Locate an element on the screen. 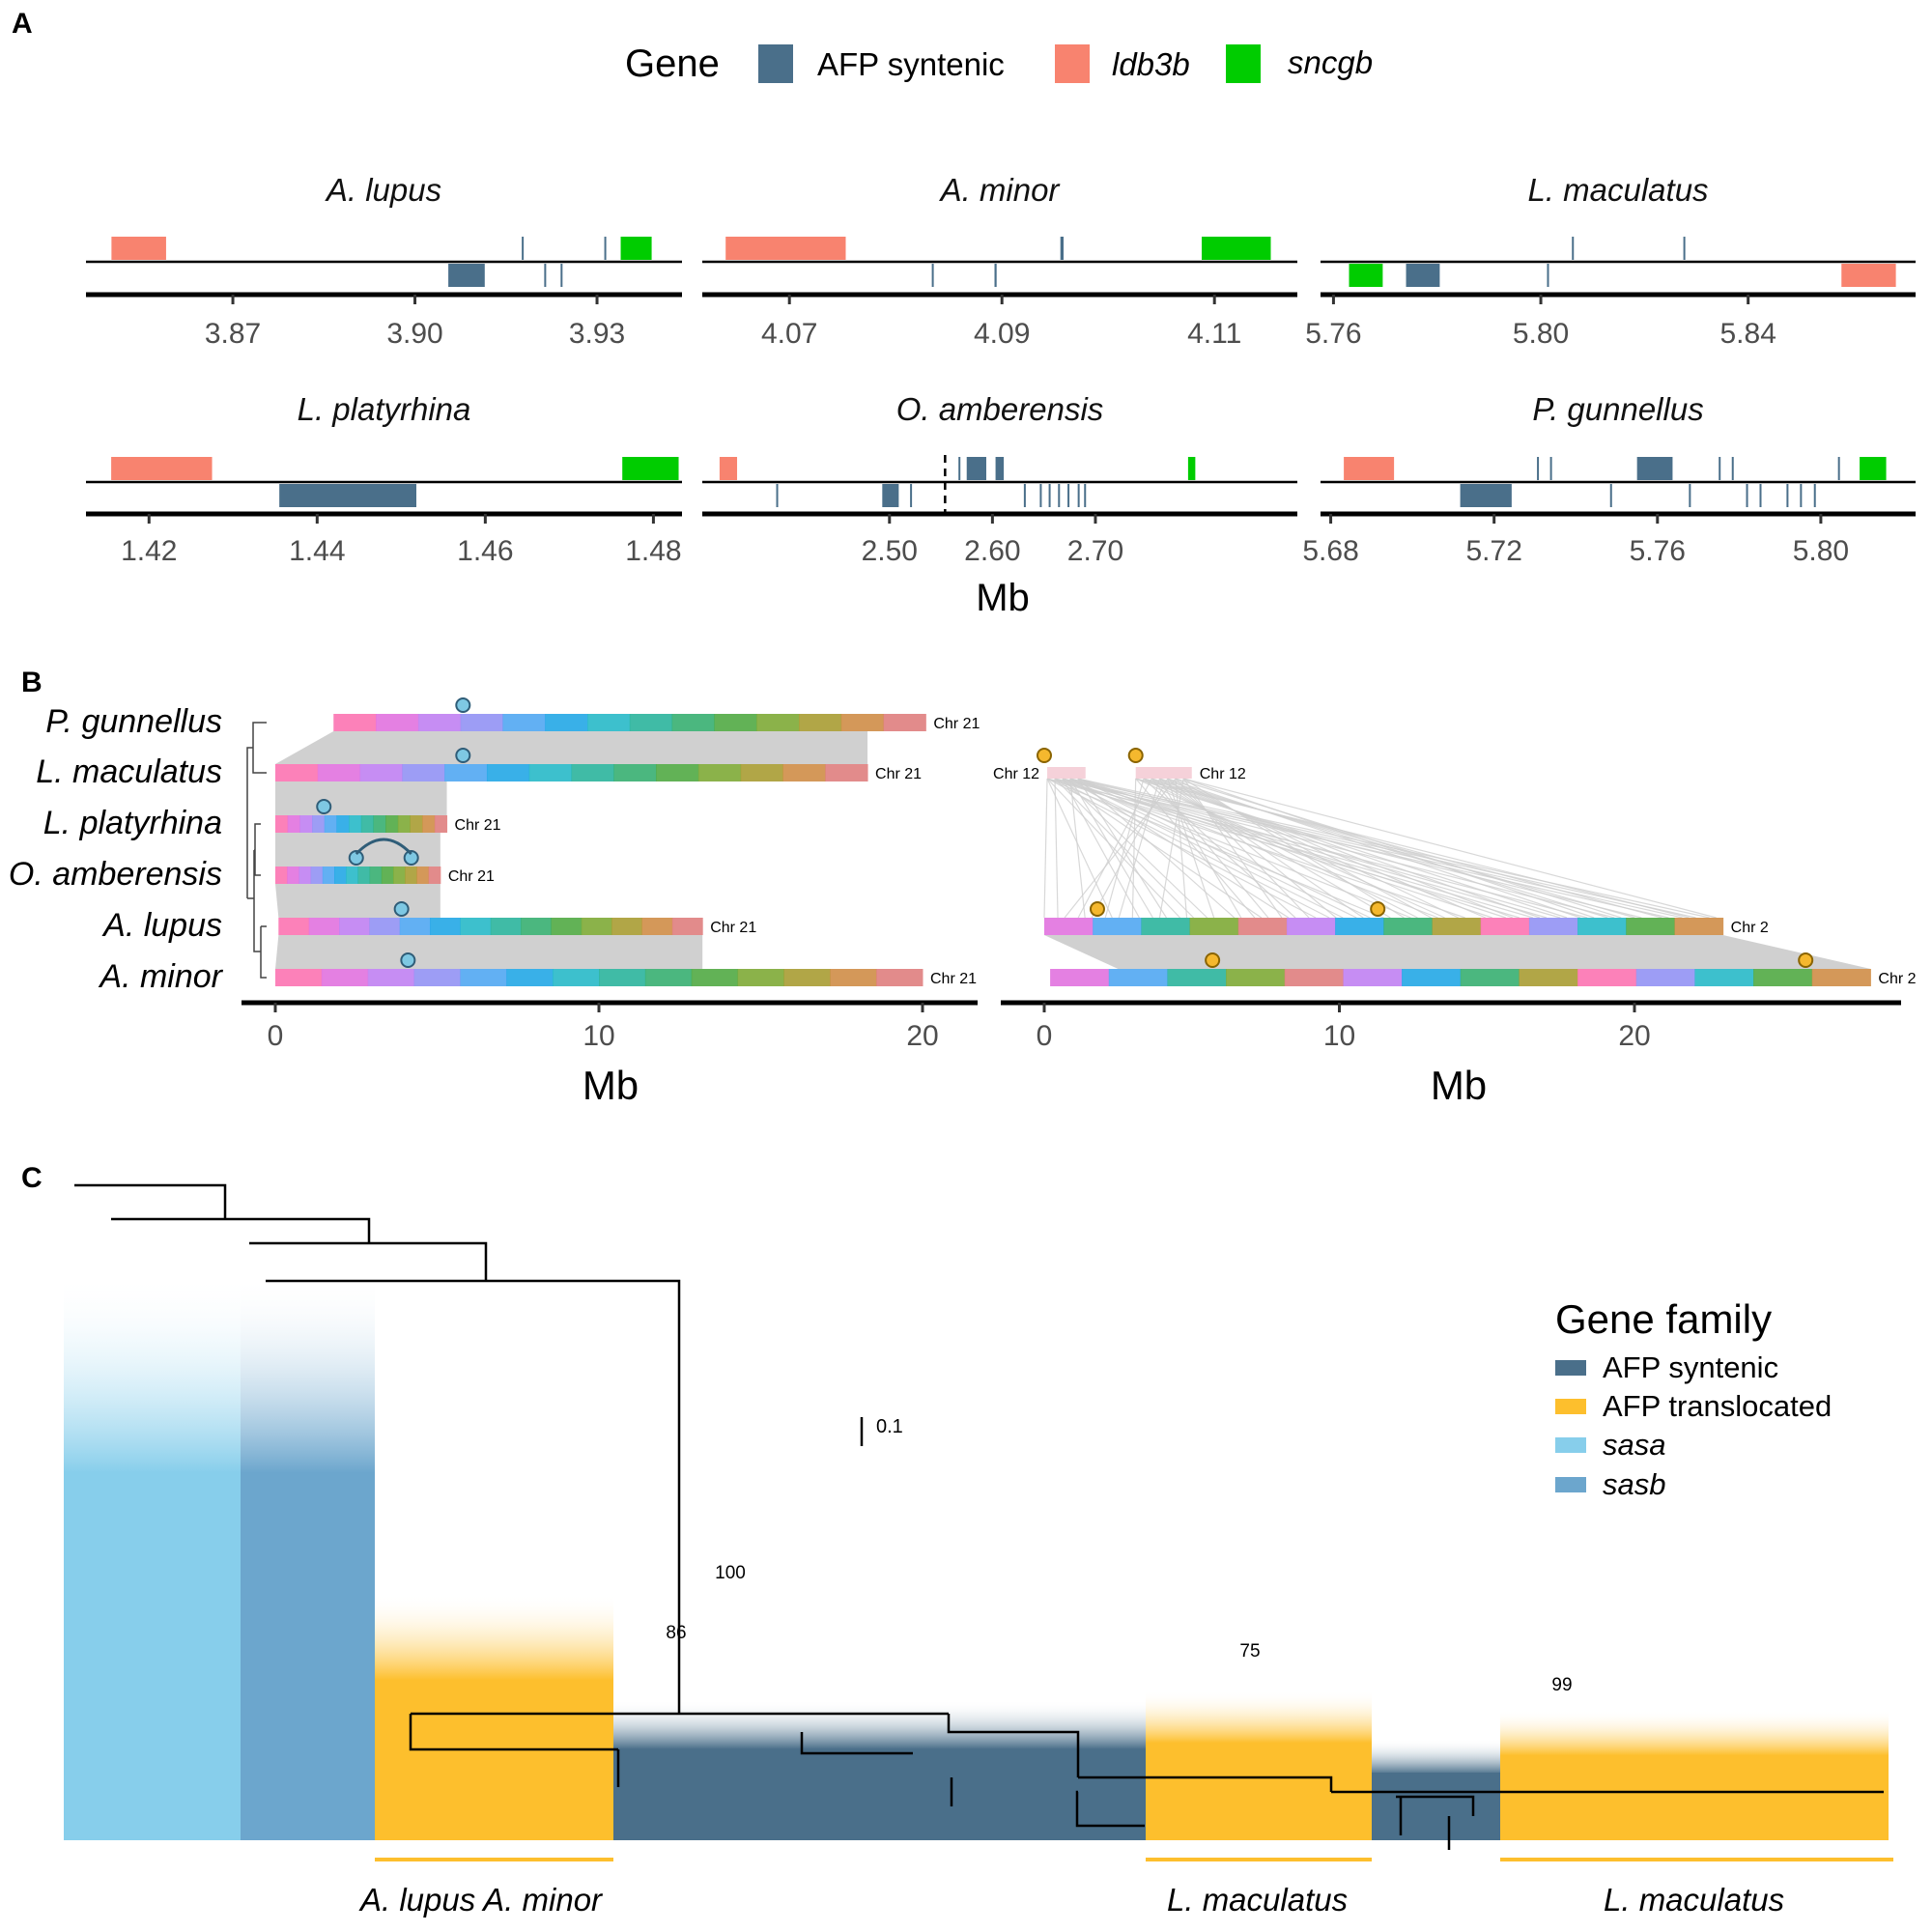 The image size is (1932, 1932). species-label: P. gunnellus is located at coordinates (133, 721).